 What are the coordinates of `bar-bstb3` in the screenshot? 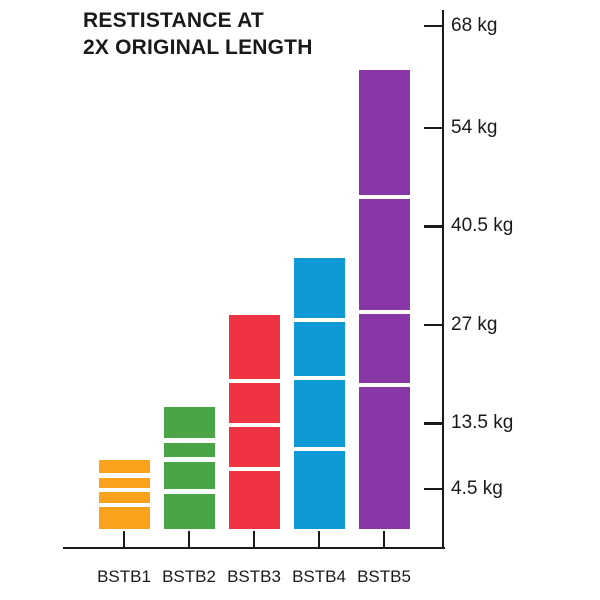 It's located at (254, 421).